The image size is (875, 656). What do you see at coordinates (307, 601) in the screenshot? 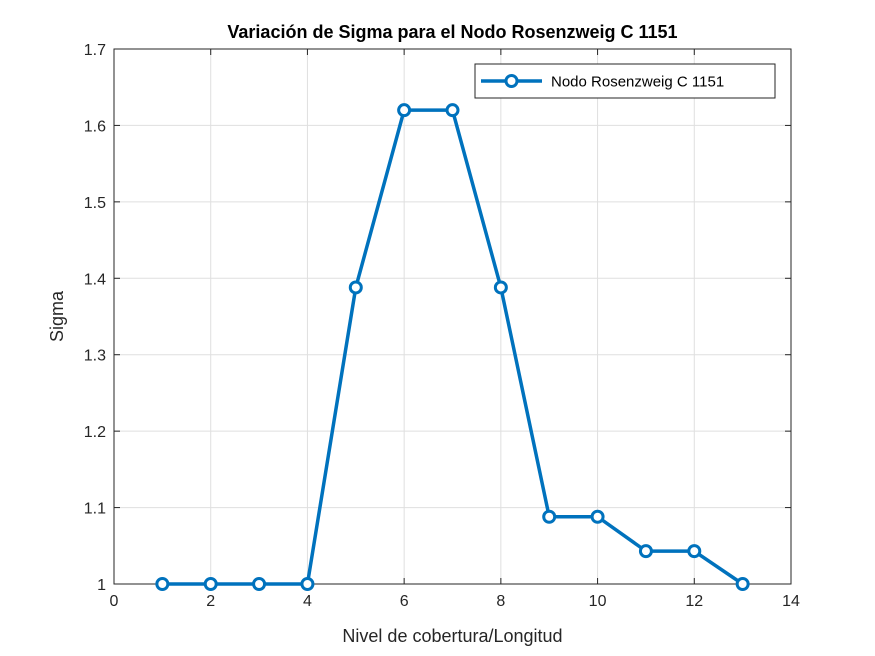
I see `x-tick-label: 4` at bounding box center [307, 601].